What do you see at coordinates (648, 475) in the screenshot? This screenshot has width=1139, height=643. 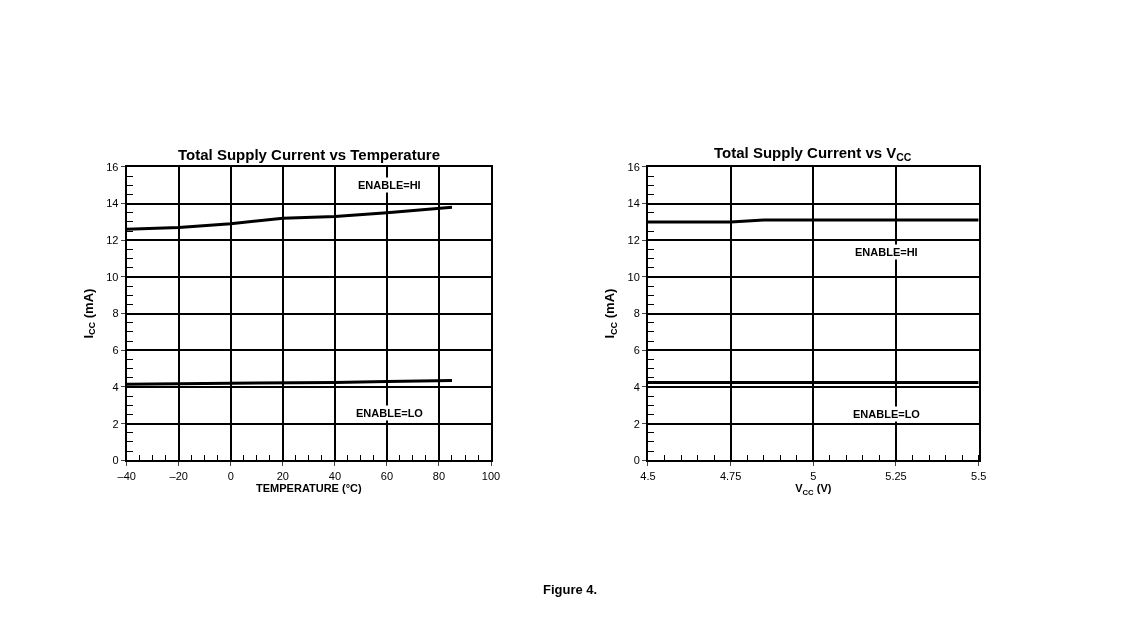 I see `x-tick-label: 4.5` at bounding box center [648, 475].